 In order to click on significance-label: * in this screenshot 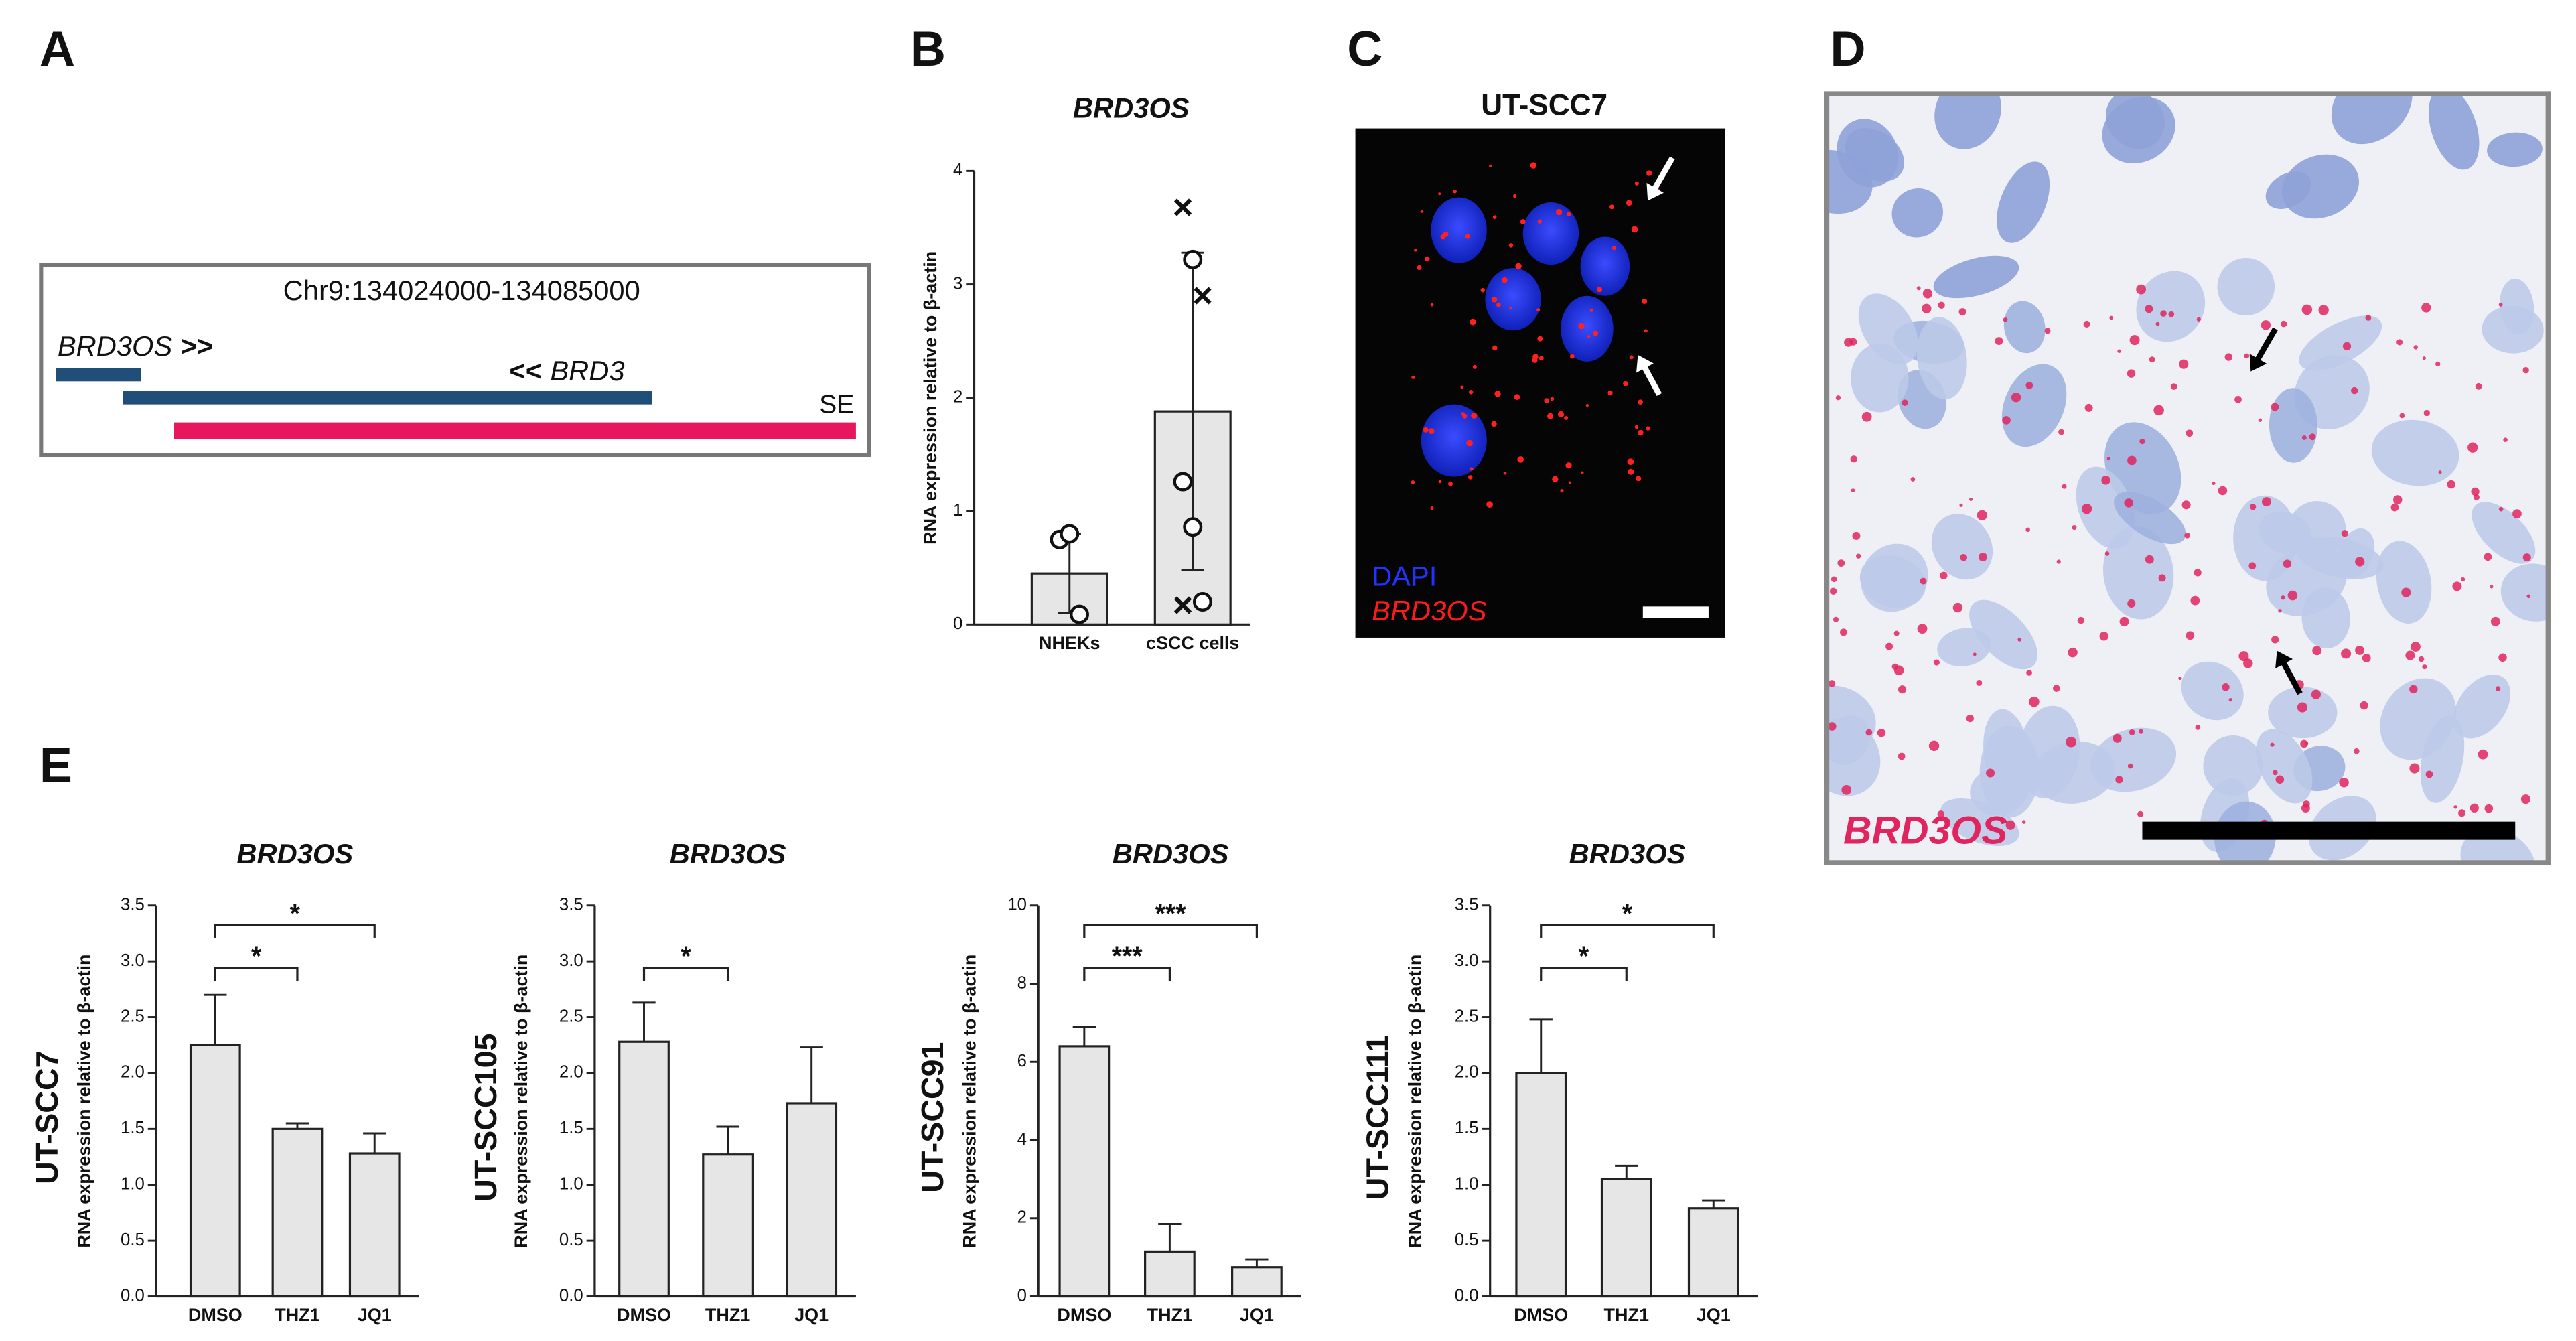, I will do `click(256, 956)`.